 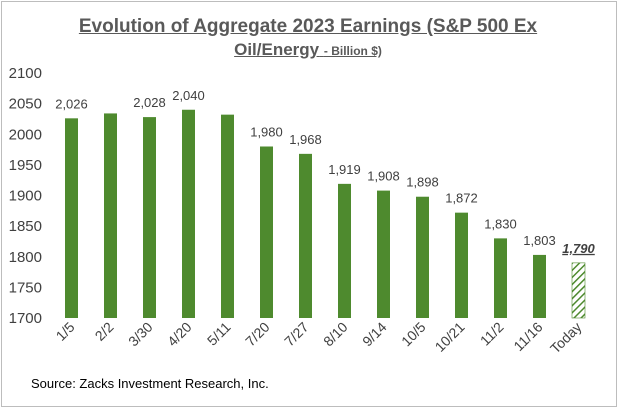 I want to click on y-tick-label: 2000, so click(x=25, y=134).